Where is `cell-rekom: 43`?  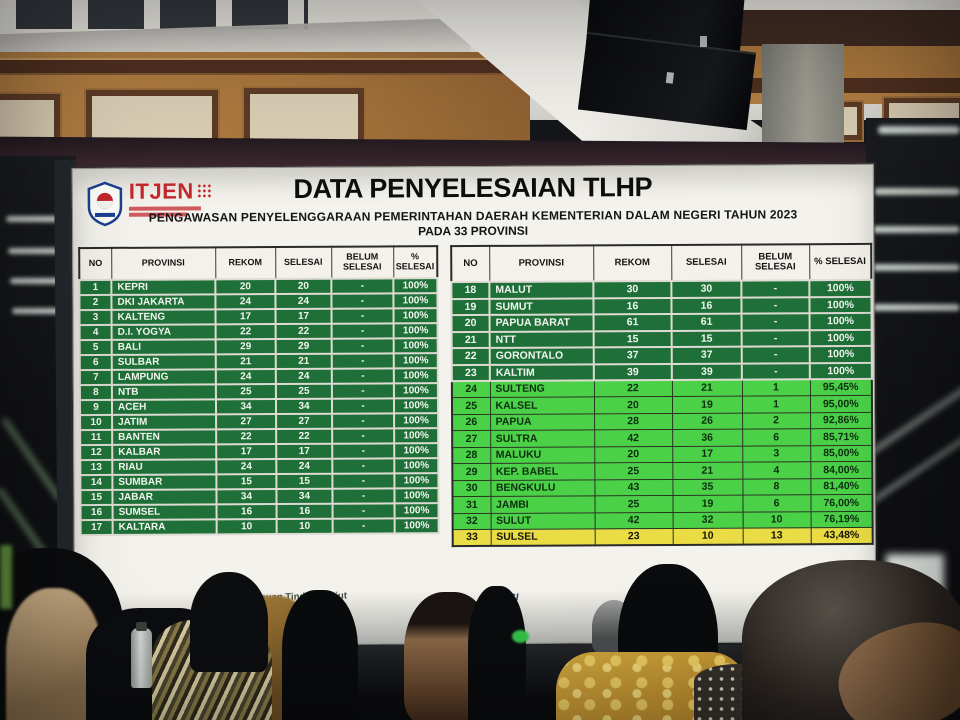 cell-rekom: 43 is located at coordinates (633, 487).